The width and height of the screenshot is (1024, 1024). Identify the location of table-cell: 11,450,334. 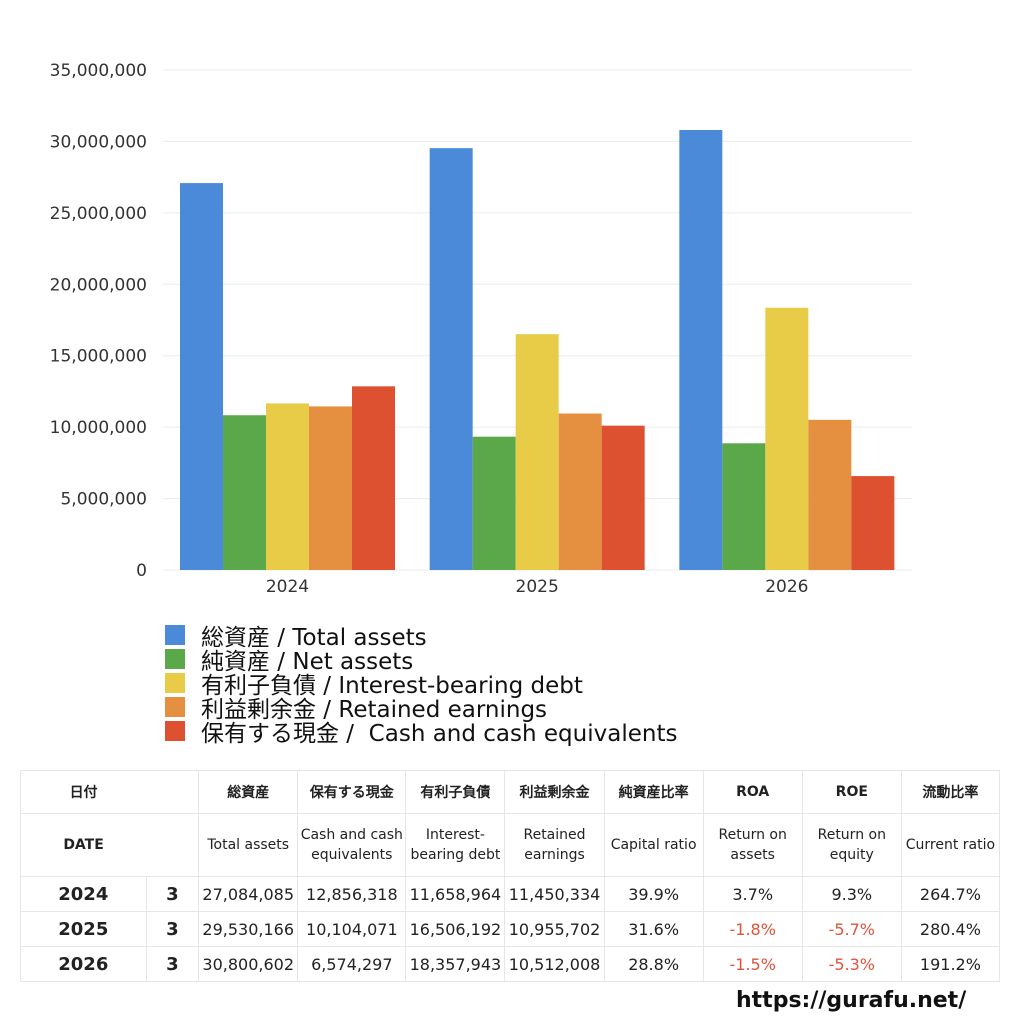
(554, 894).